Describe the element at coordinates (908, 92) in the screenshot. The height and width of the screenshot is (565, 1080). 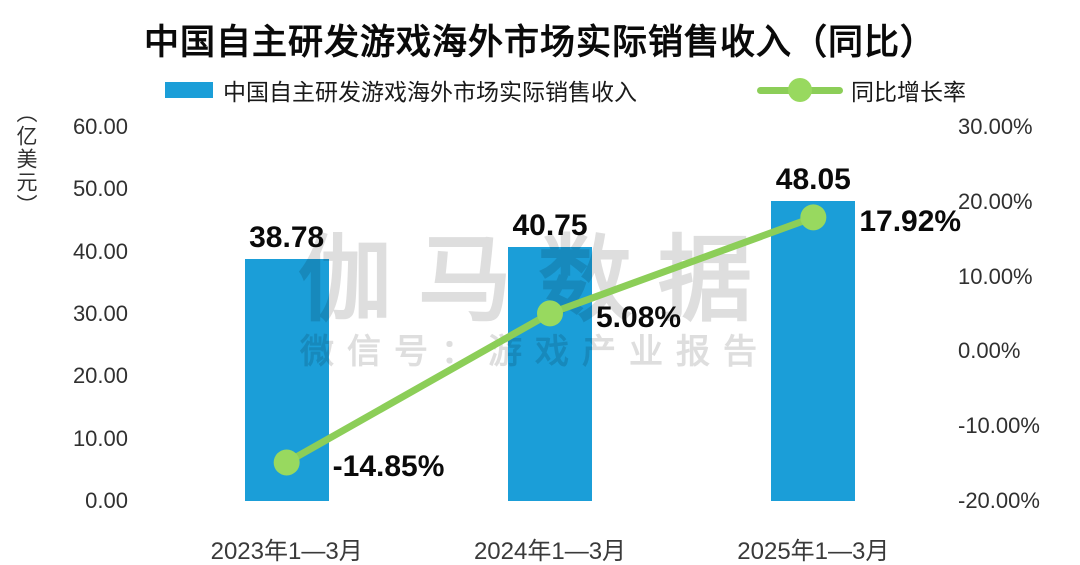
I see `legend-label-growth: 同比增长率` at that location.